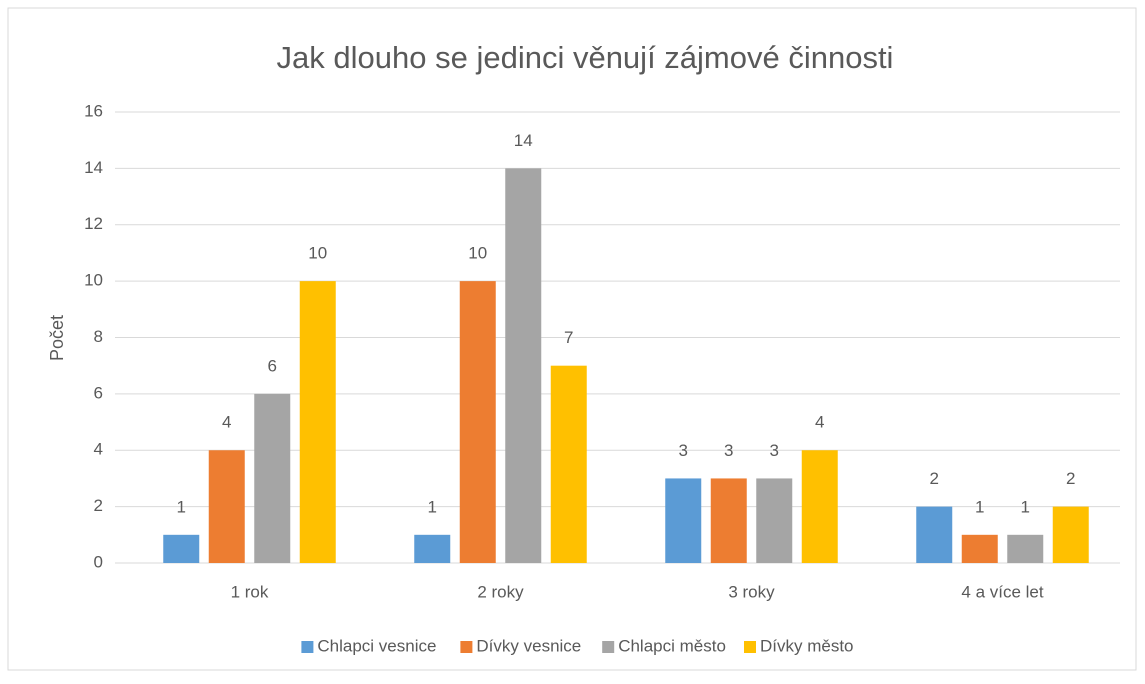  I want to click on data-label: 14, so click(523, 140).